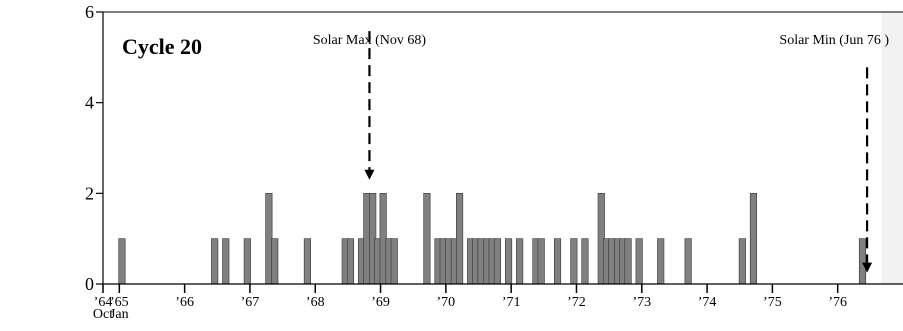 This screenshot has height=331, width=903. I want to click on x-tick-label: ’69, so click(380, 302).